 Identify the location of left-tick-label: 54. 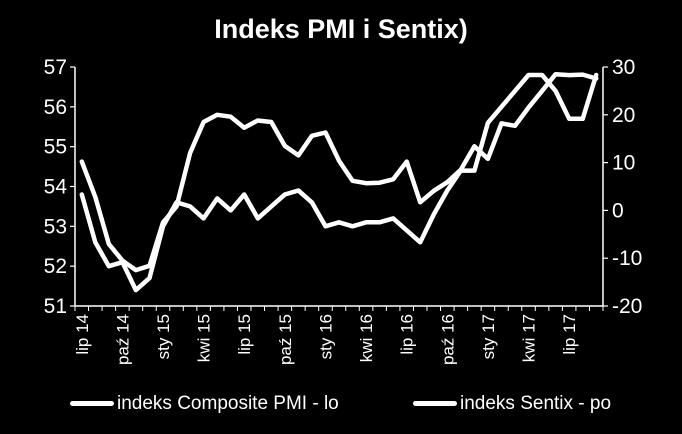
(56, 187).